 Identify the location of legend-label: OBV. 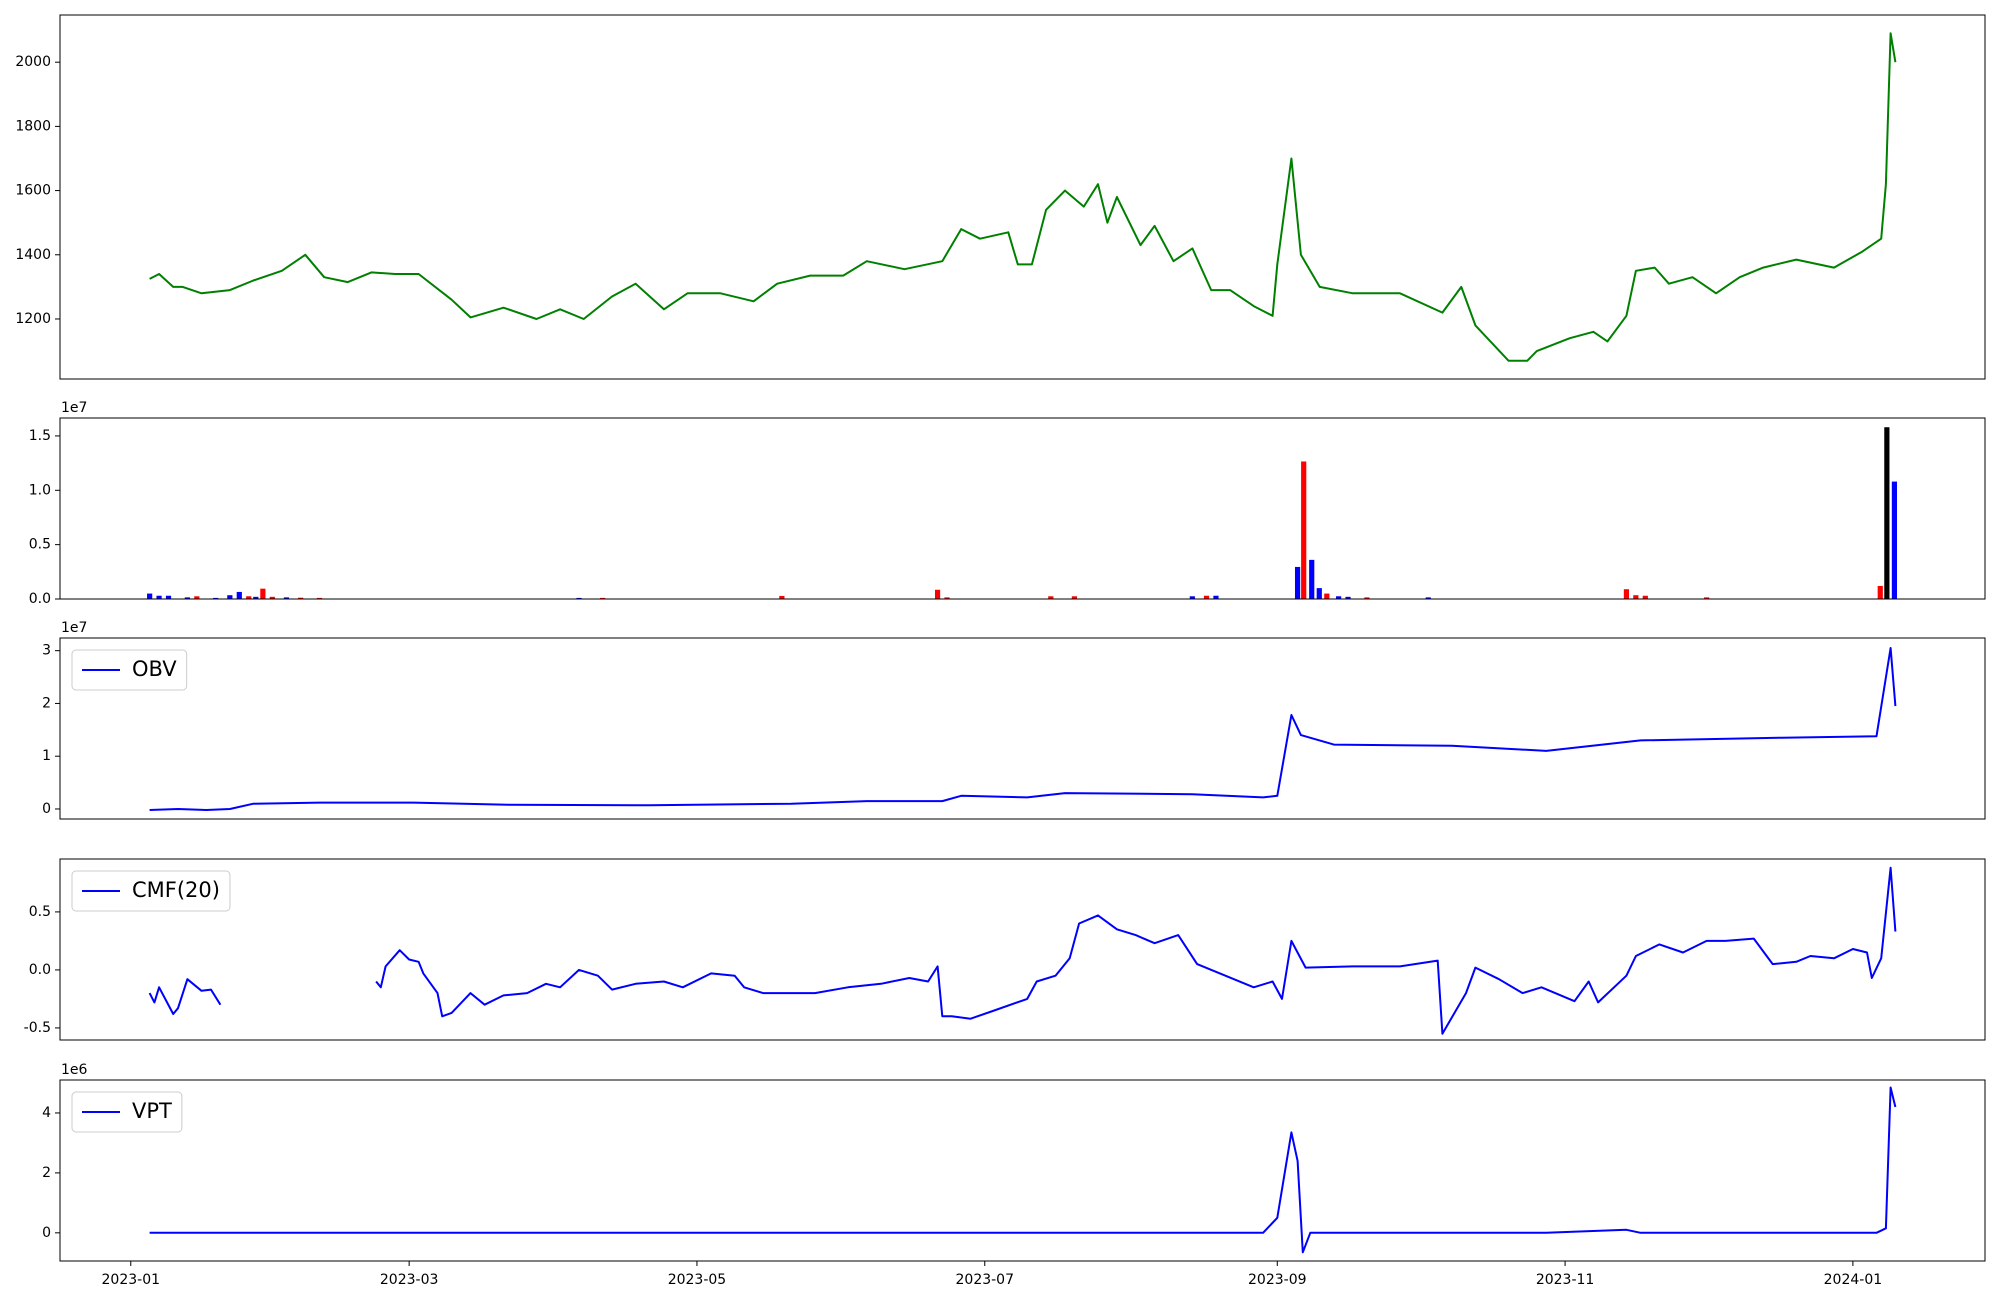
(154, 669).